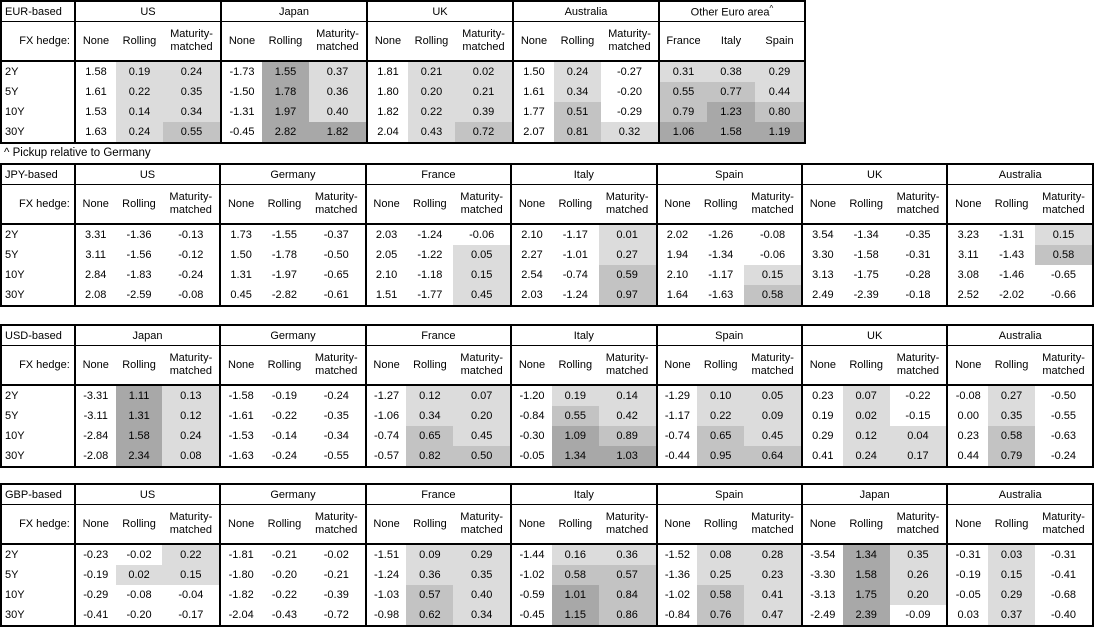 The image size is (1094, 642). Describe the element at coordinates (629, 72) in the screenshot. I see `value-cell: -0.27` at that location.